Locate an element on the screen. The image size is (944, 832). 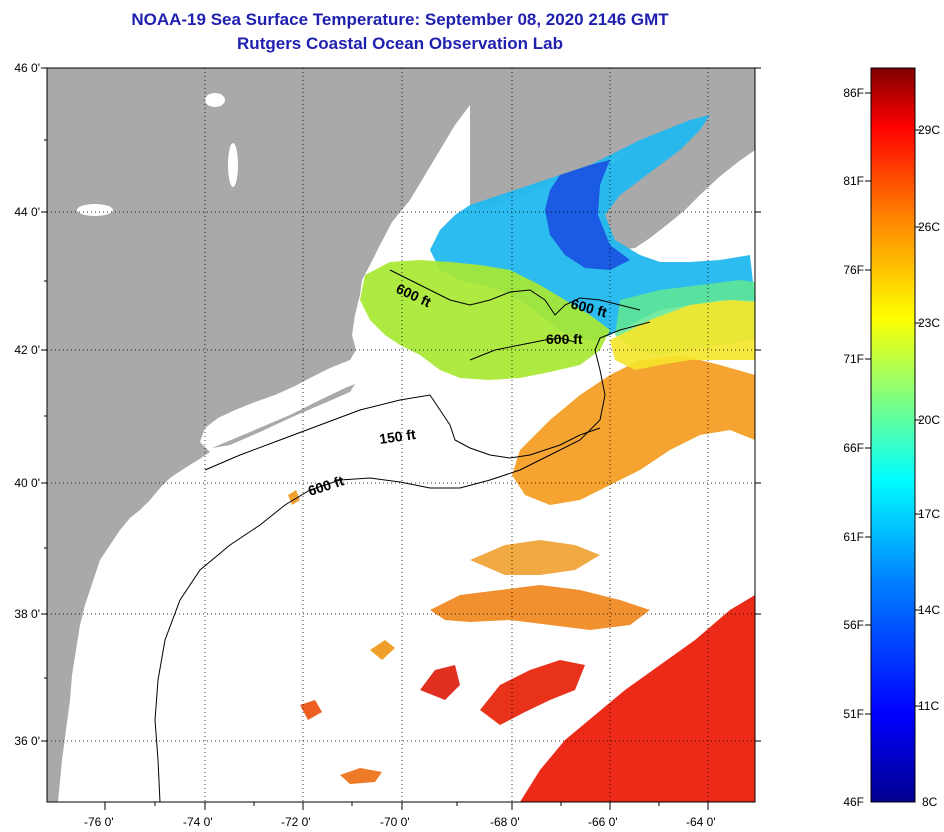
colorbar-c-label: 26C is located at coordinates (929, 227).